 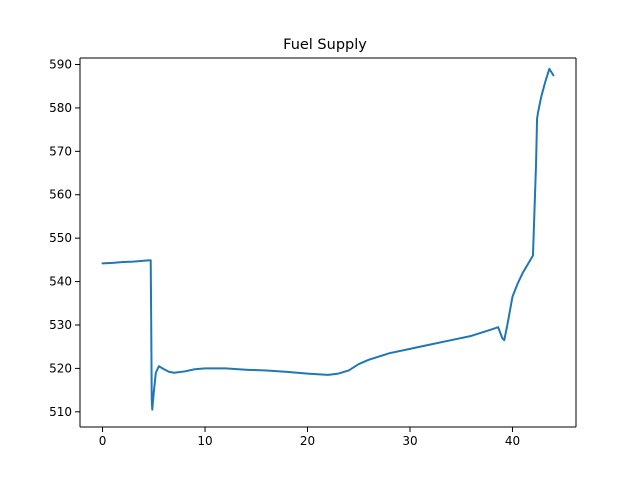 I want to click on y-tick-label: 510, so click(x=60, y=412).